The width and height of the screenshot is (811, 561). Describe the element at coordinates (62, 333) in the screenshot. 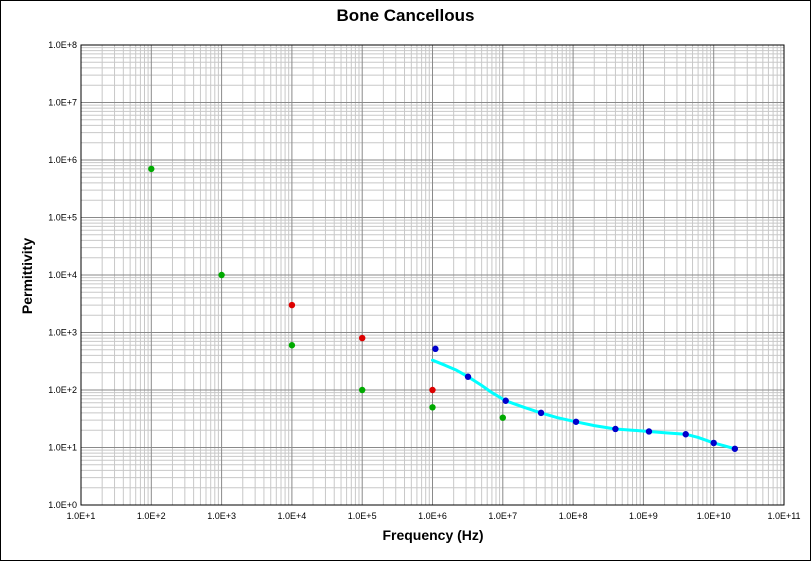

I see `y-tick-label: 1.0E+3` at that location.